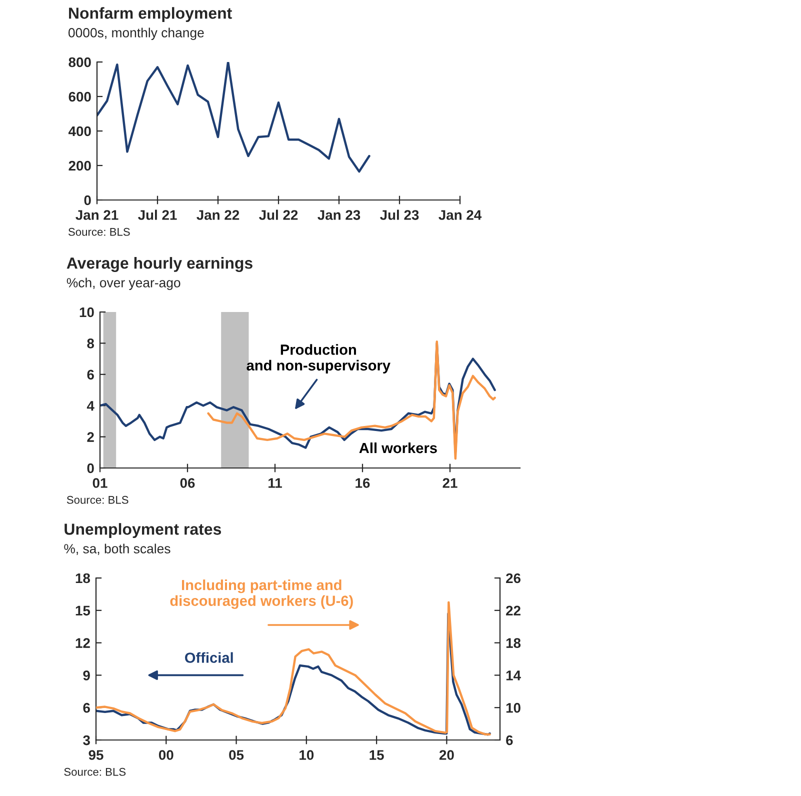 The width and height of the screenshot is (801, 796). I want to click on y-tick-label: 600, so click(79, 97).